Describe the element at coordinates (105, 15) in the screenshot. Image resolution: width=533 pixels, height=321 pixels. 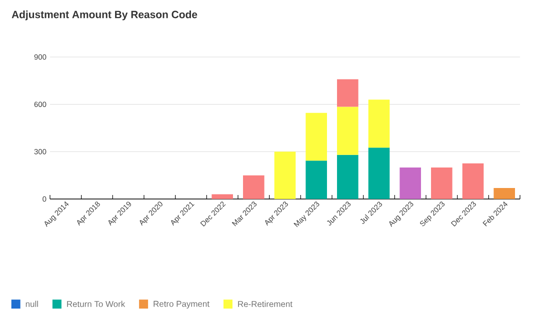
I see `chart-title: Adjustment Amount By Reason Code` at that location.